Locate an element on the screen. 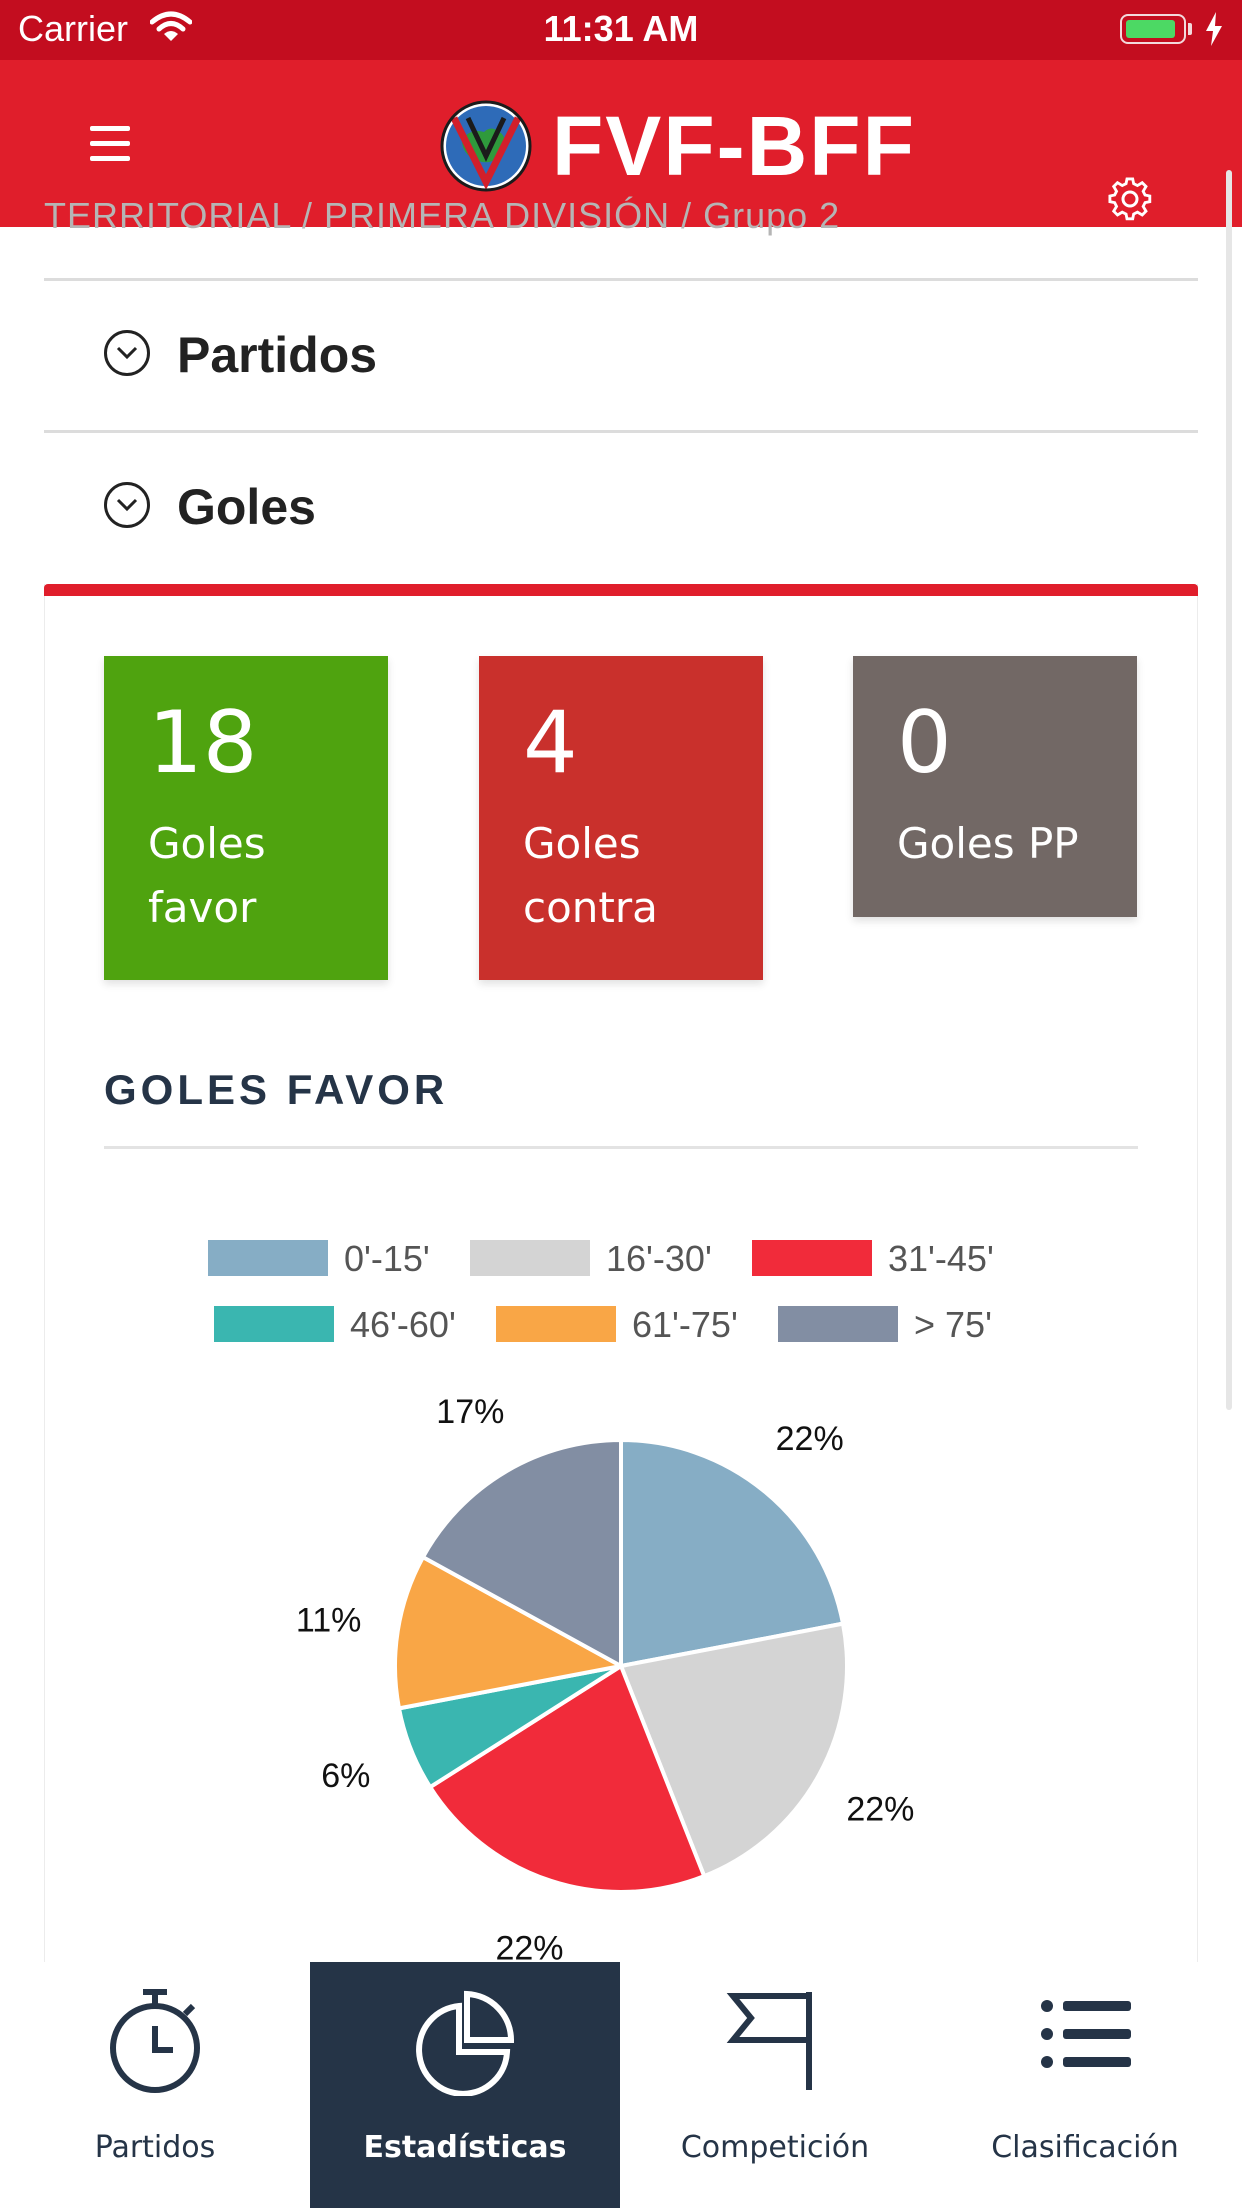 This screenshot has height=2208, width=1242. wifi-icon is located at coordinates (171, 26).